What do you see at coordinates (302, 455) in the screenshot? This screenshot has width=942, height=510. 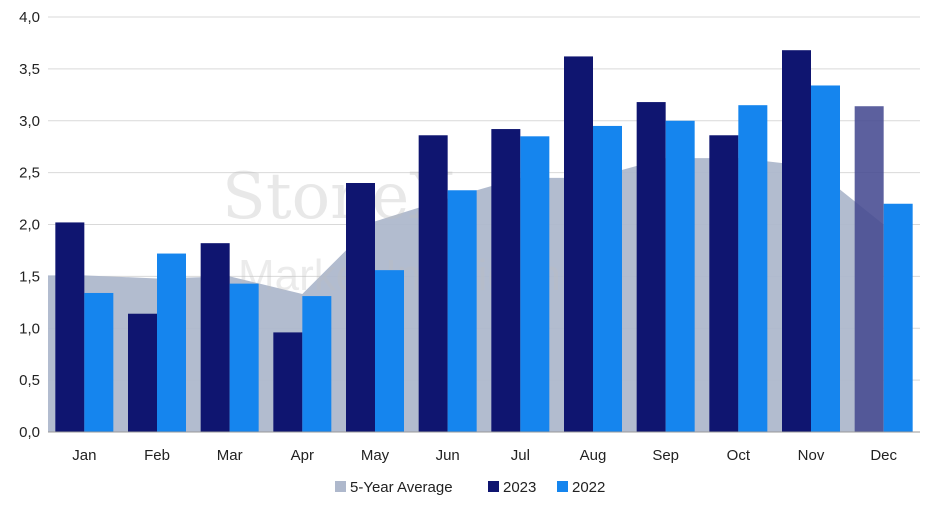 I see `x-tick-label-apr: Apr` at bounding box center [302, 455].